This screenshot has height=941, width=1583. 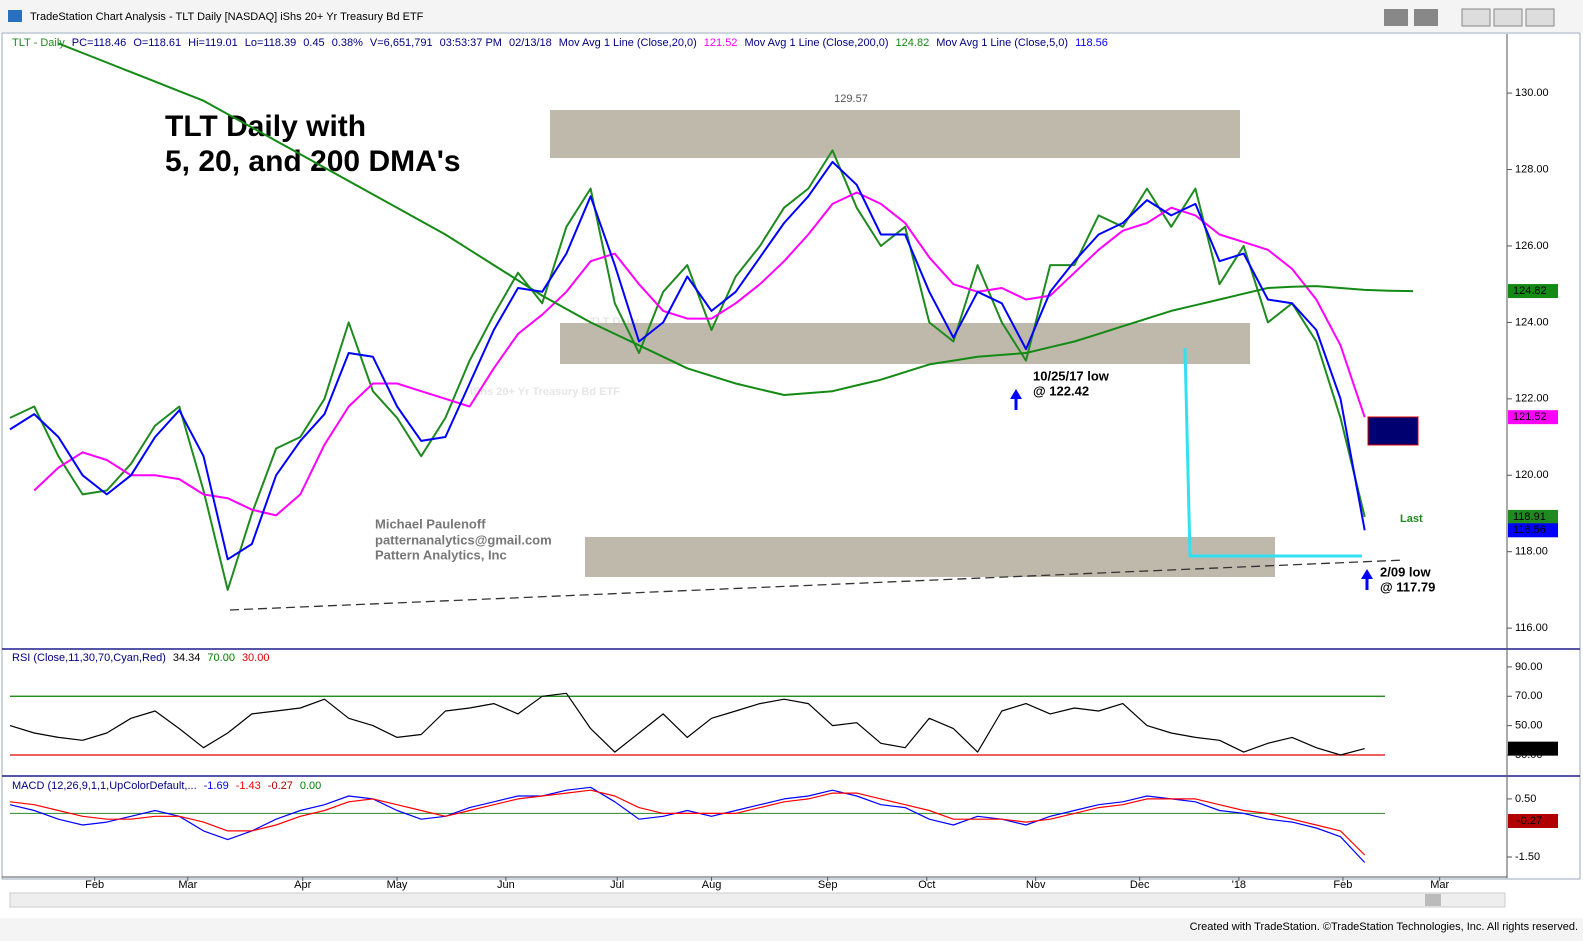 I want to click on app-icon, so click(x=15, y=16).